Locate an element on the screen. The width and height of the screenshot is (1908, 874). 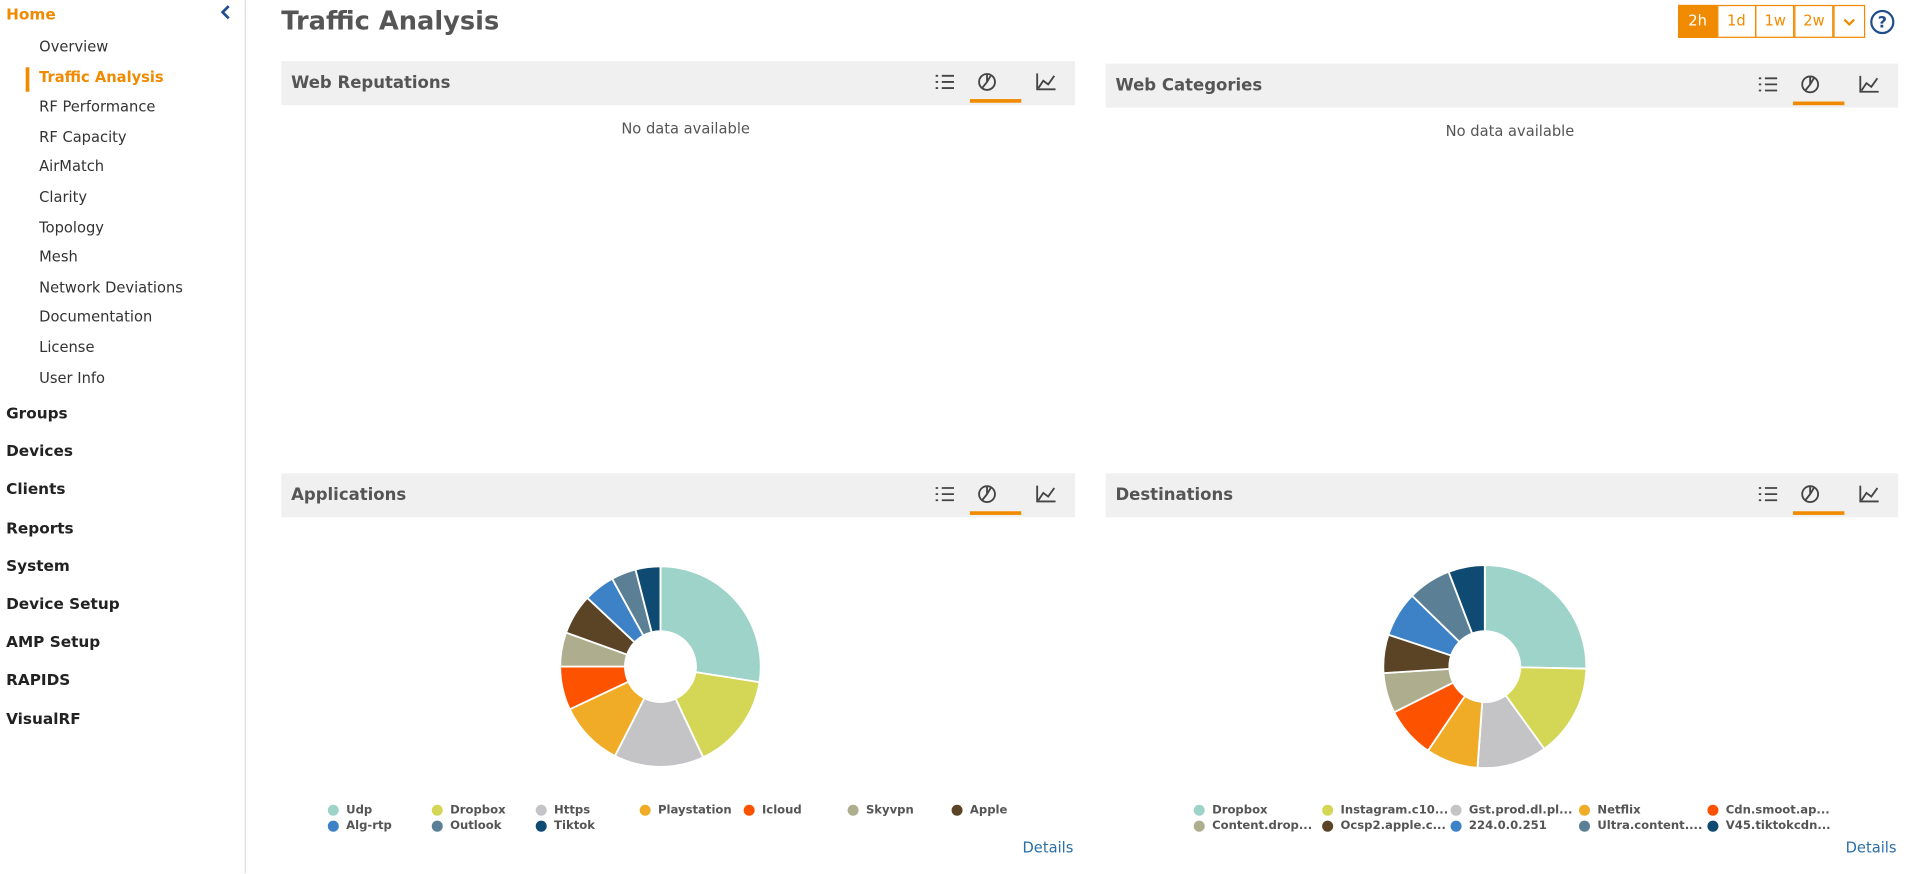
nav-section: Clients is located at coordinates (36, 489).